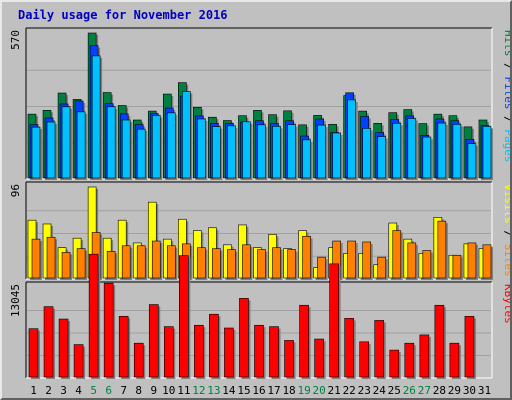  What do you see at coordinates (349, 390) in the screenshot?
I see `day-label: 22` at bounding box center [349, 390].